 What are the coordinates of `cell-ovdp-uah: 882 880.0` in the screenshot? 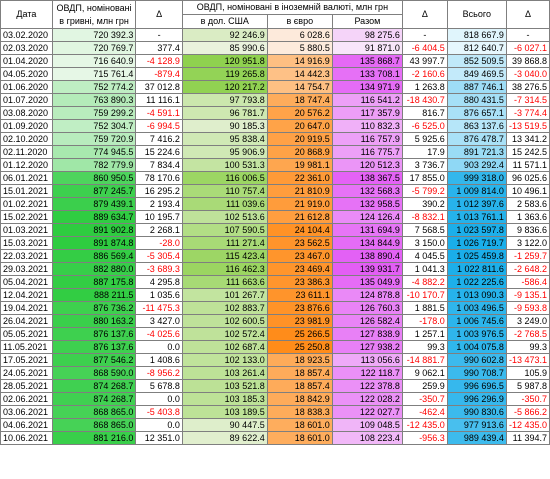 It's located at (94, 269).